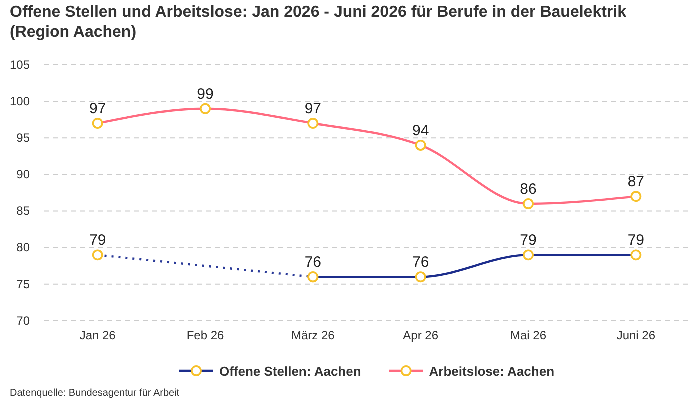  What do you see at coordinates (421, 131) in the screenshot?
I see `data-label: 94` at bounding box center [421, 131].